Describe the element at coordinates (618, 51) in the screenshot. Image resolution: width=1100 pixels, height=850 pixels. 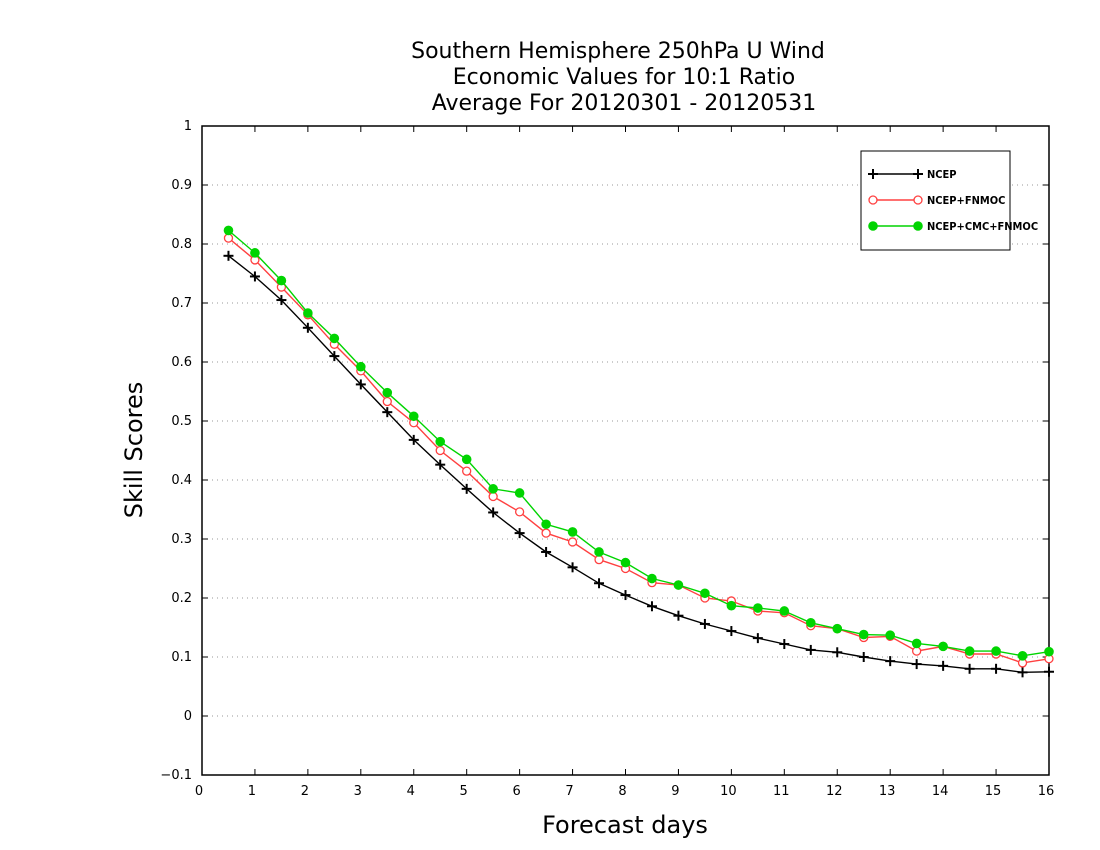
I see `chart-title-line-1: Southern Hemisphere 250hPa U Wind` at that location.